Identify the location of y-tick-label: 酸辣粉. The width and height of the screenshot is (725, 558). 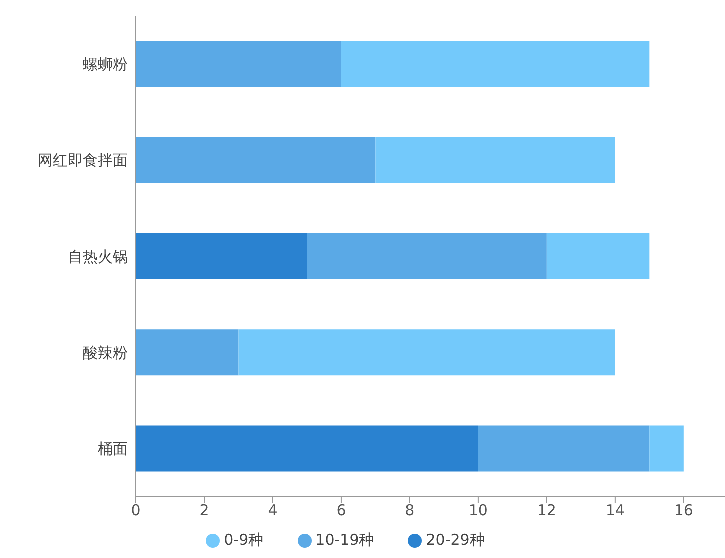
(105, 353).